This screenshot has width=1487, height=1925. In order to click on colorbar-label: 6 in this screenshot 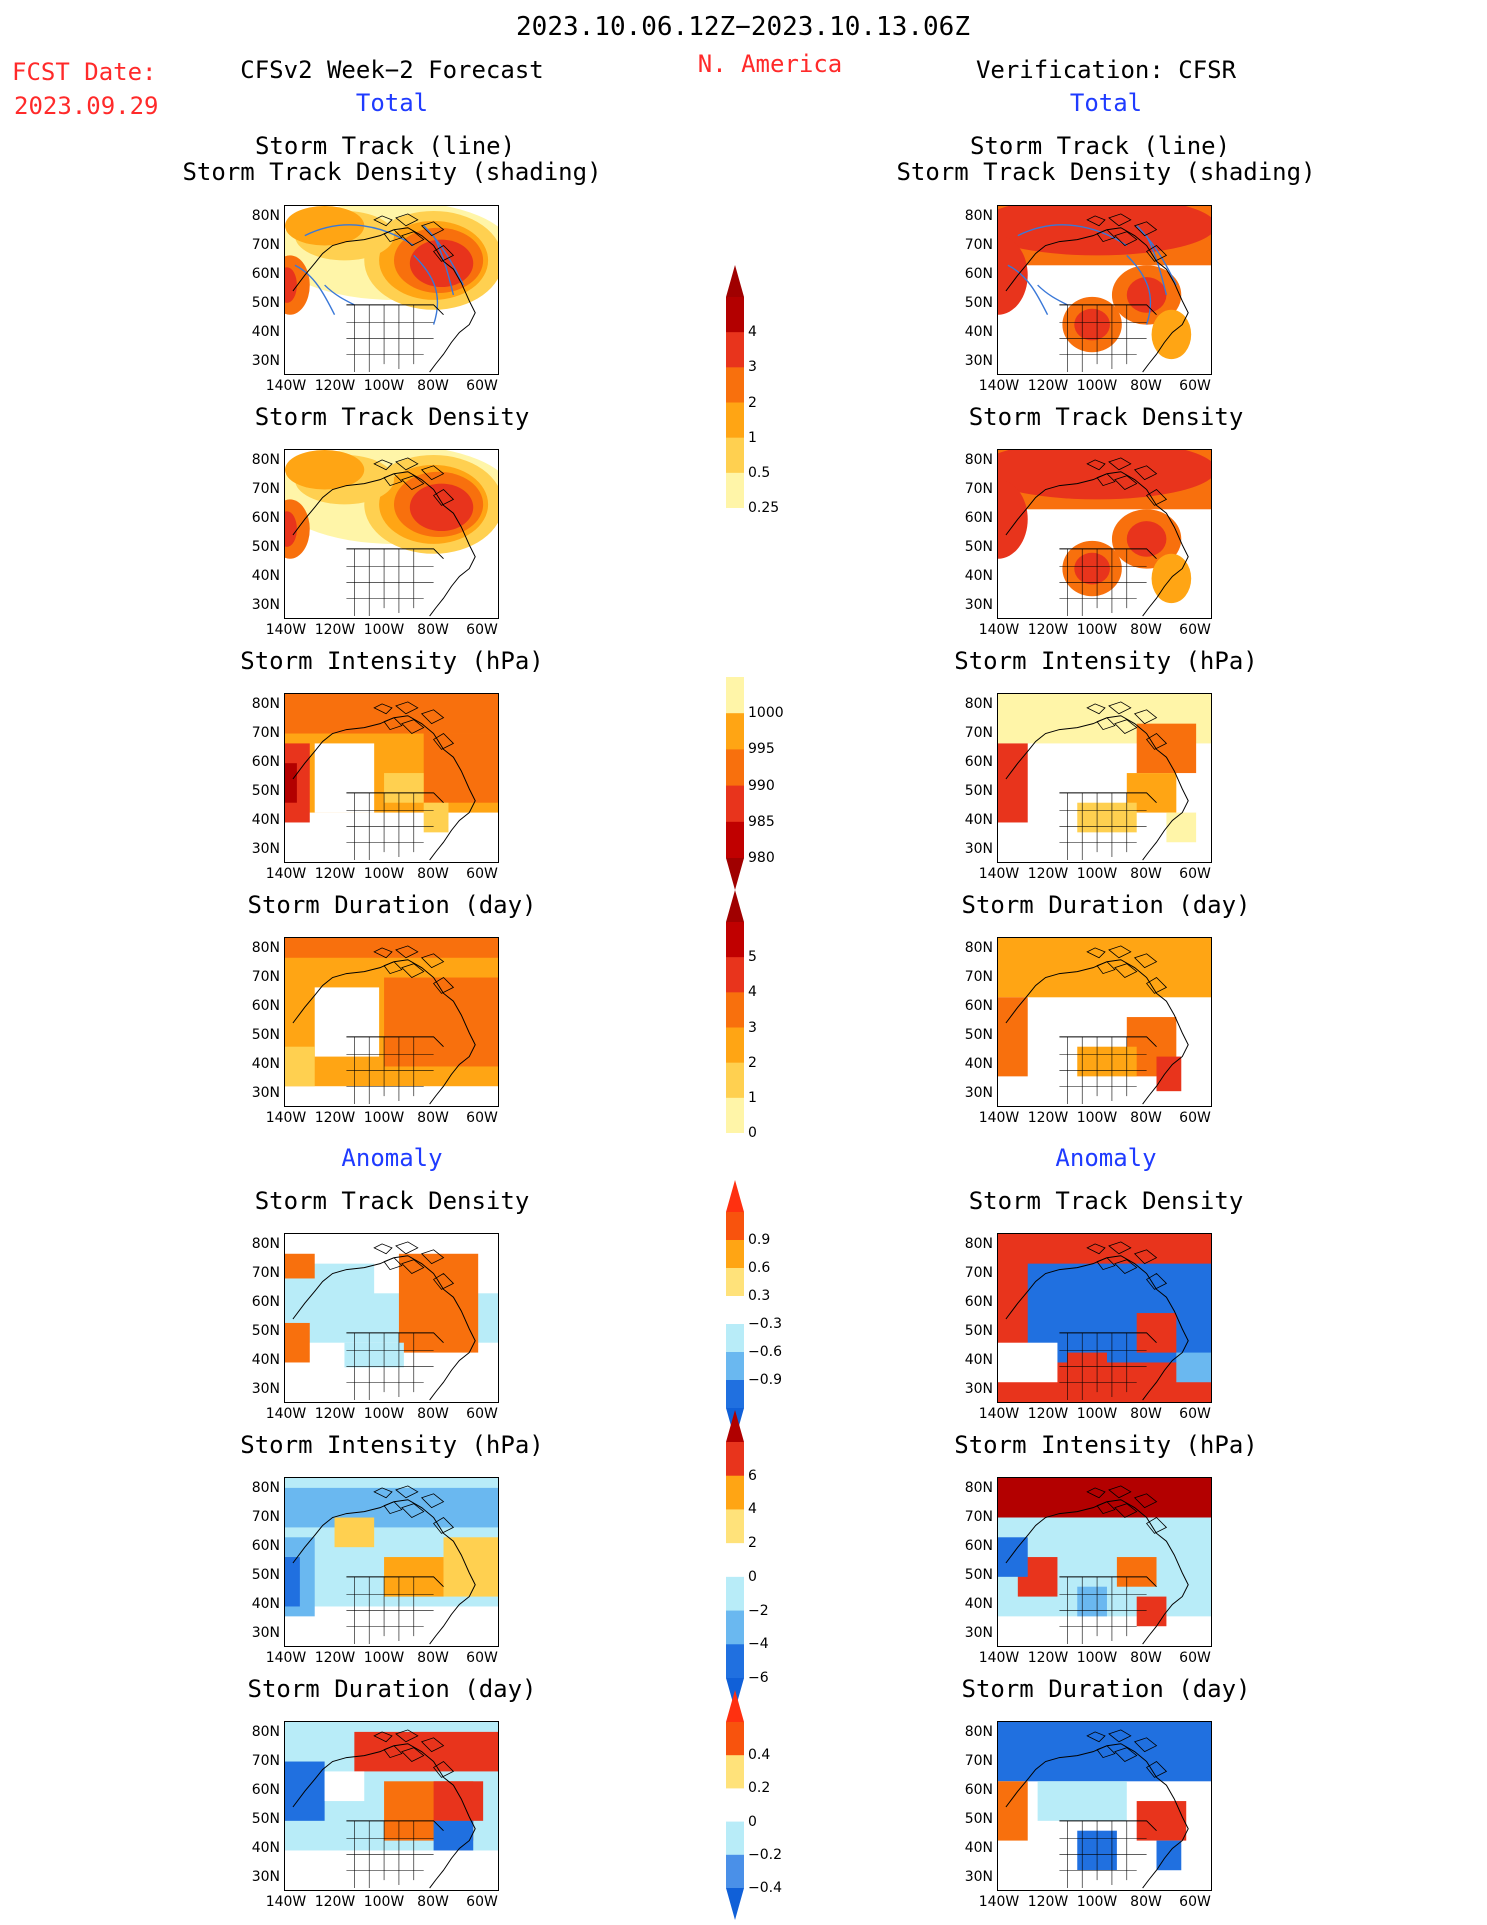, I will do `click(752, 1475)`.